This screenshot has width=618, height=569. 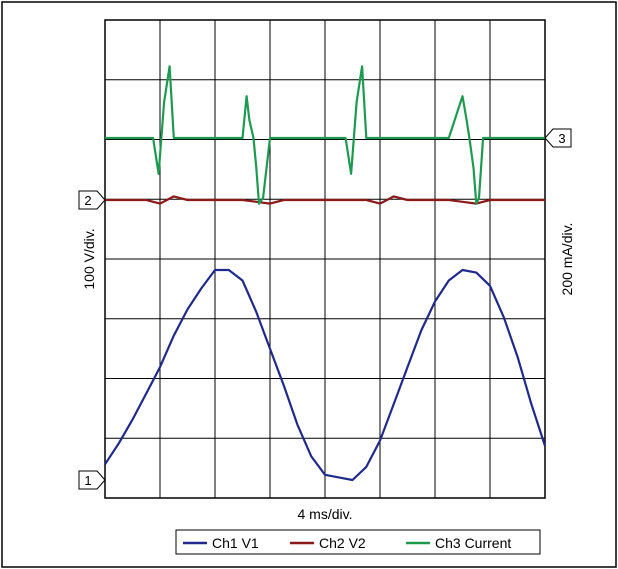 What do you see at coordinates (473, 543) in the screenshot?
I see `legend-label: Ch3 Current` at bounding box center [473, 543].